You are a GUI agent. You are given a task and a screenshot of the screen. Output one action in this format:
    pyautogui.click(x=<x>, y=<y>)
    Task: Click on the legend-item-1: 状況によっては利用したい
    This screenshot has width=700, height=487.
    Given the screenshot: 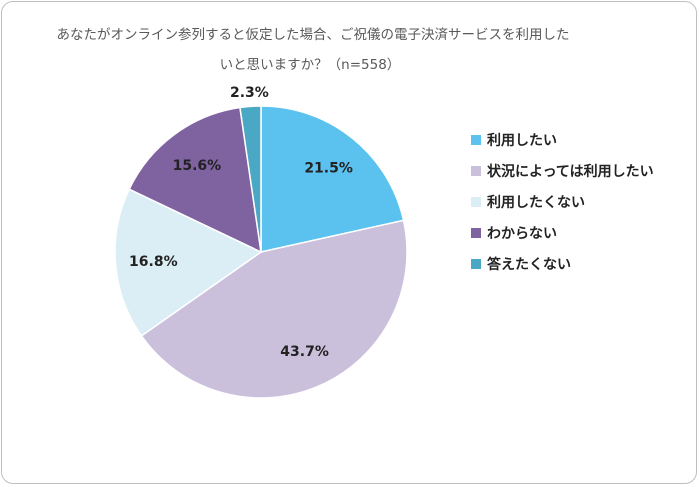 What is the action you would take?
    pyautogui.click(x=562, y=170)
    